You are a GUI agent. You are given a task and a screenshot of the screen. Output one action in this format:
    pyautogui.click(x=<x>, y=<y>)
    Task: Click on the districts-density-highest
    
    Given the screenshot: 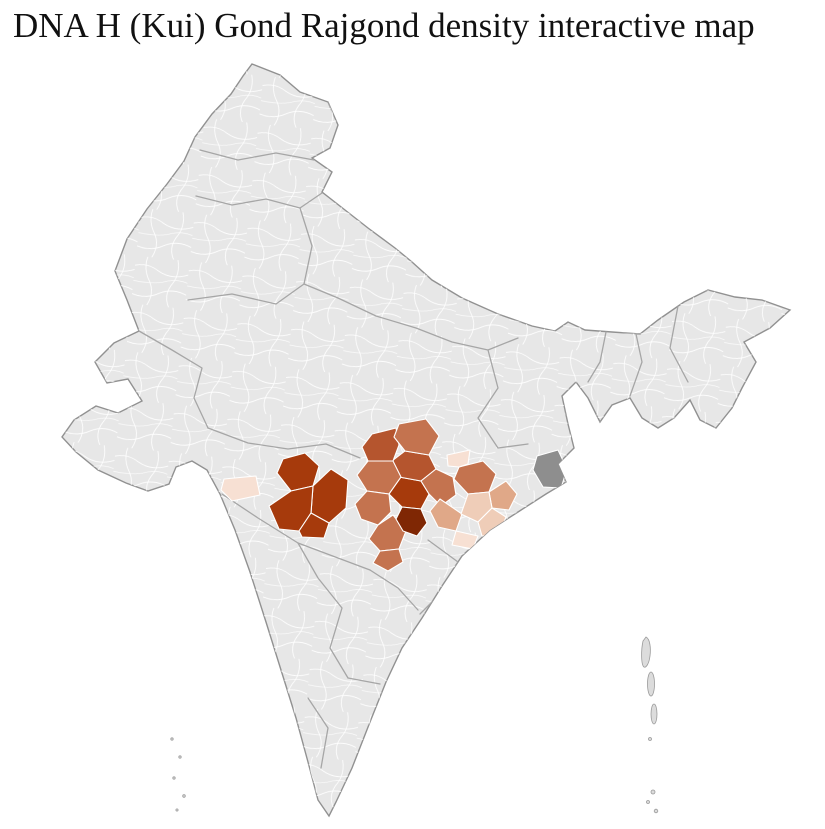 What is the action you would take?
    pyautogui.click(x=411, y=521)
    